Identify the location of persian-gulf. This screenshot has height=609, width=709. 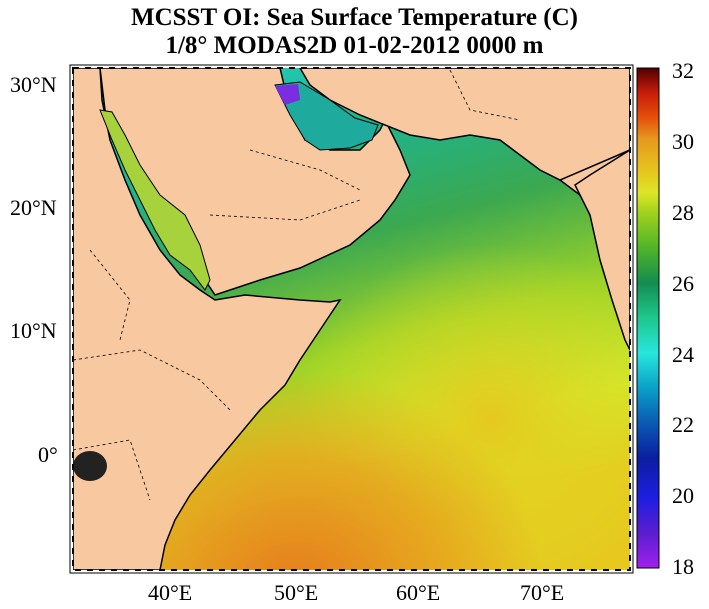
(326, 116).